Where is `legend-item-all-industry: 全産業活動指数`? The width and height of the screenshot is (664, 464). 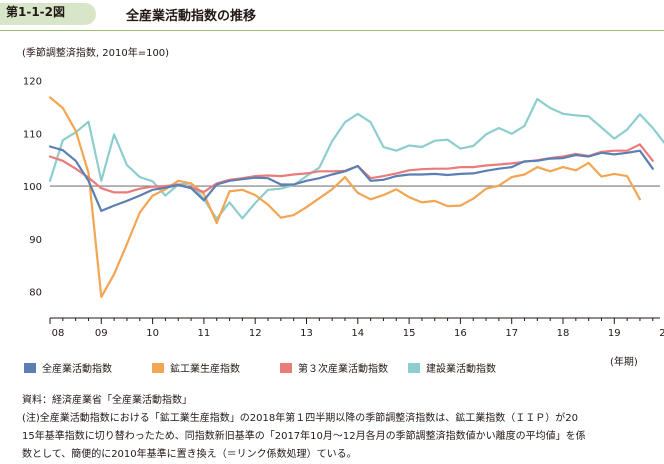
legend-item-all-industry: 全産業活動指数 is located at coordinates (68, 367).